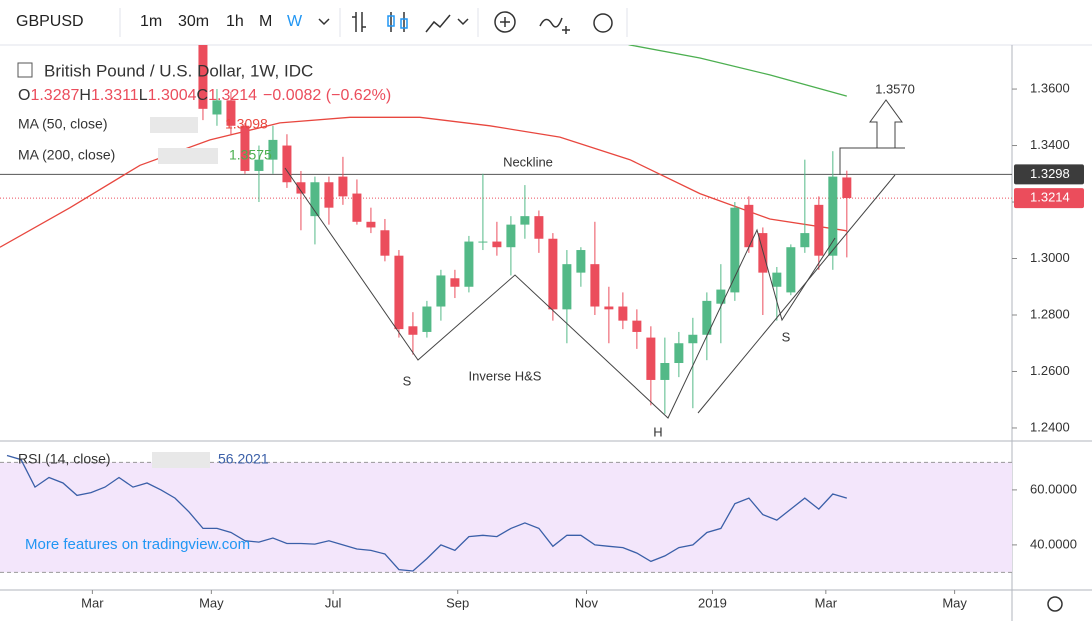 The width and height of the screenshot is (1092, 621). What do you see at coordinates (886, 124) in the screenshot?
I see `target-arrow` at bounding box center [886, 124].